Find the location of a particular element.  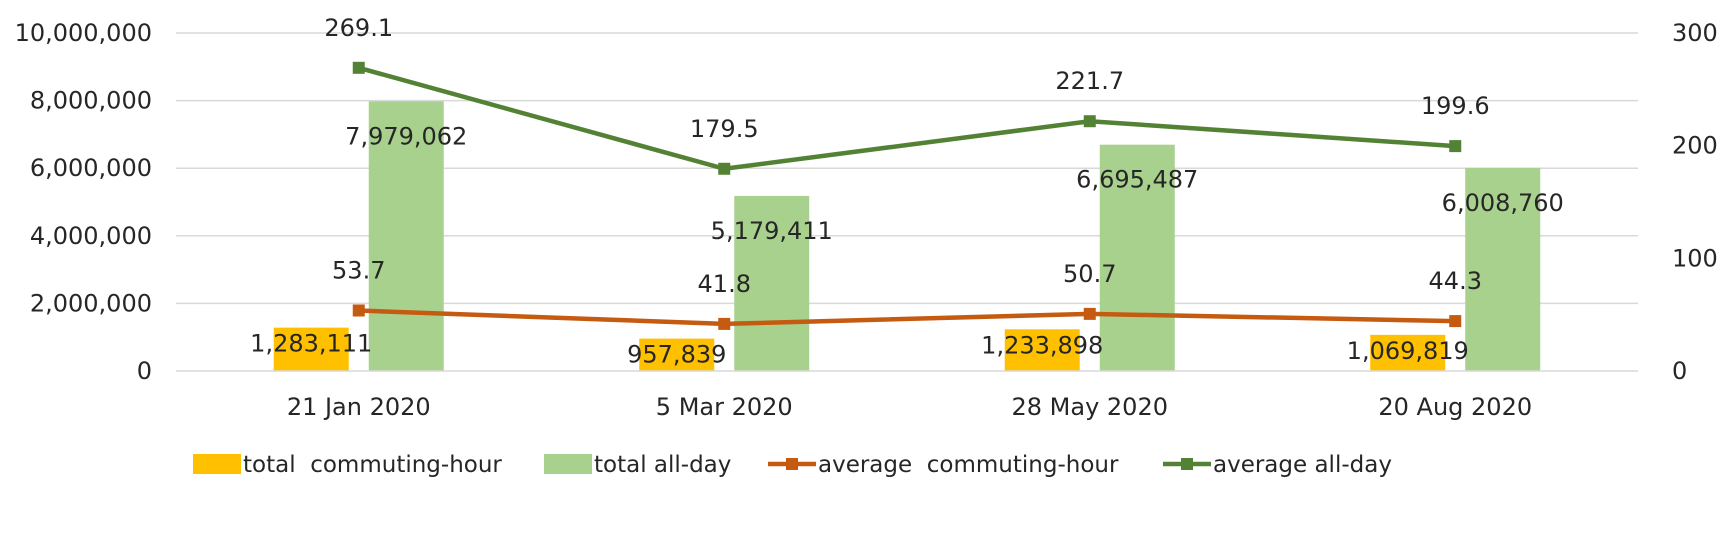

left-tick-label: 0 is located at coordinates (144, 371).